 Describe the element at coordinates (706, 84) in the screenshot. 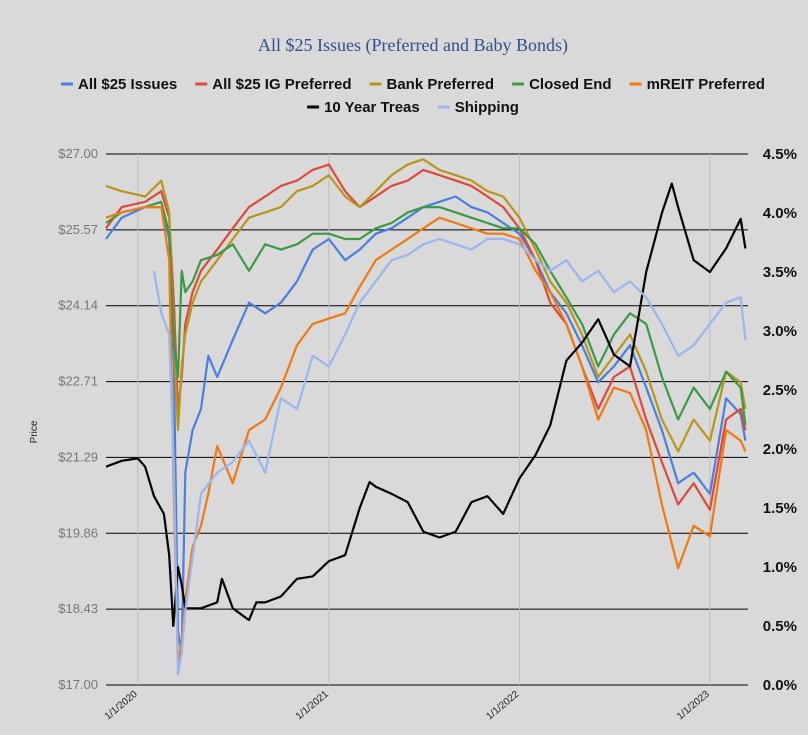

I see `legend-label: mREIT Preferred` at that location.